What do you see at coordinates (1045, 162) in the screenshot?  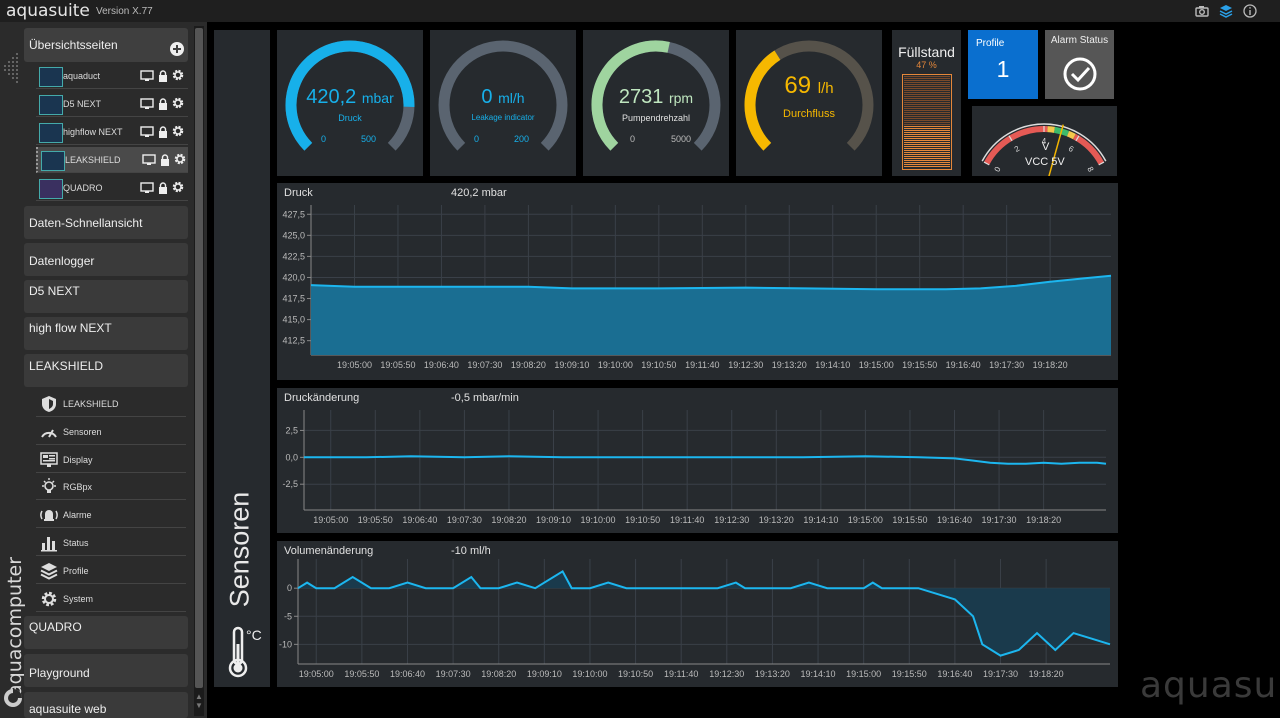 I see `vcc-caption: VCC 5V` at bounding box center [1045, 162].